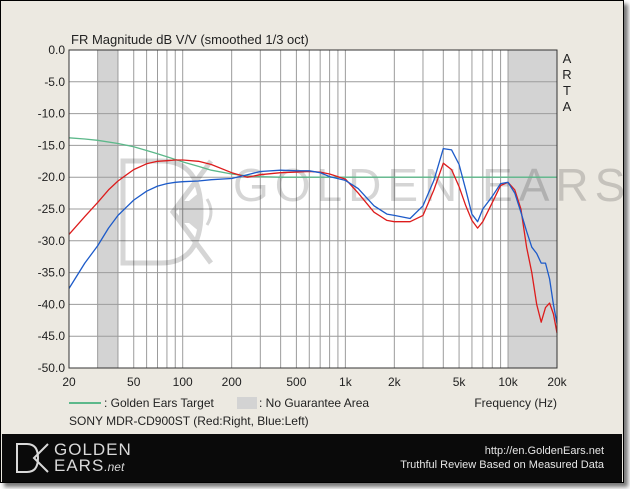 Image resolution: width=630 pixels, height=489 pixels. I want to click on chart-title: FR Magnitude dB V/V (smoothed 1/3 oct), so click(190, 39).